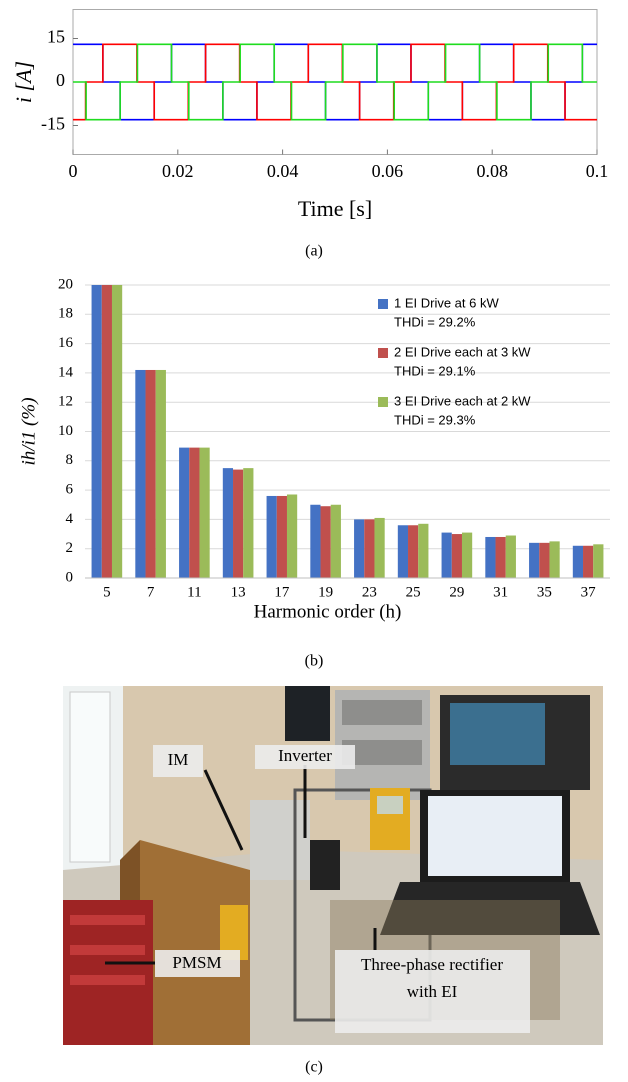 The image size is (628, 1082). Describe the element at coordinates (388, 171) in the screenshot. I see `x-tick-label: 0.06` at that location.